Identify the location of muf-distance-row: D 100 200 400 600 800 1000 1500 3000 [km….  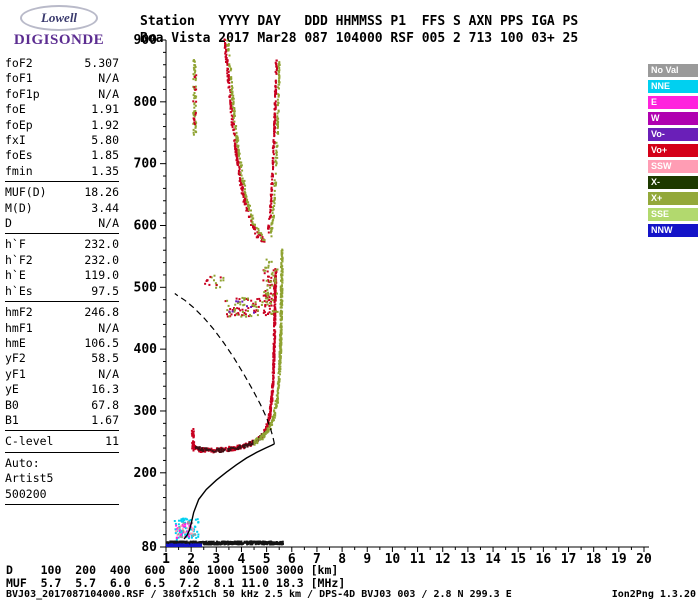
(172, 570).